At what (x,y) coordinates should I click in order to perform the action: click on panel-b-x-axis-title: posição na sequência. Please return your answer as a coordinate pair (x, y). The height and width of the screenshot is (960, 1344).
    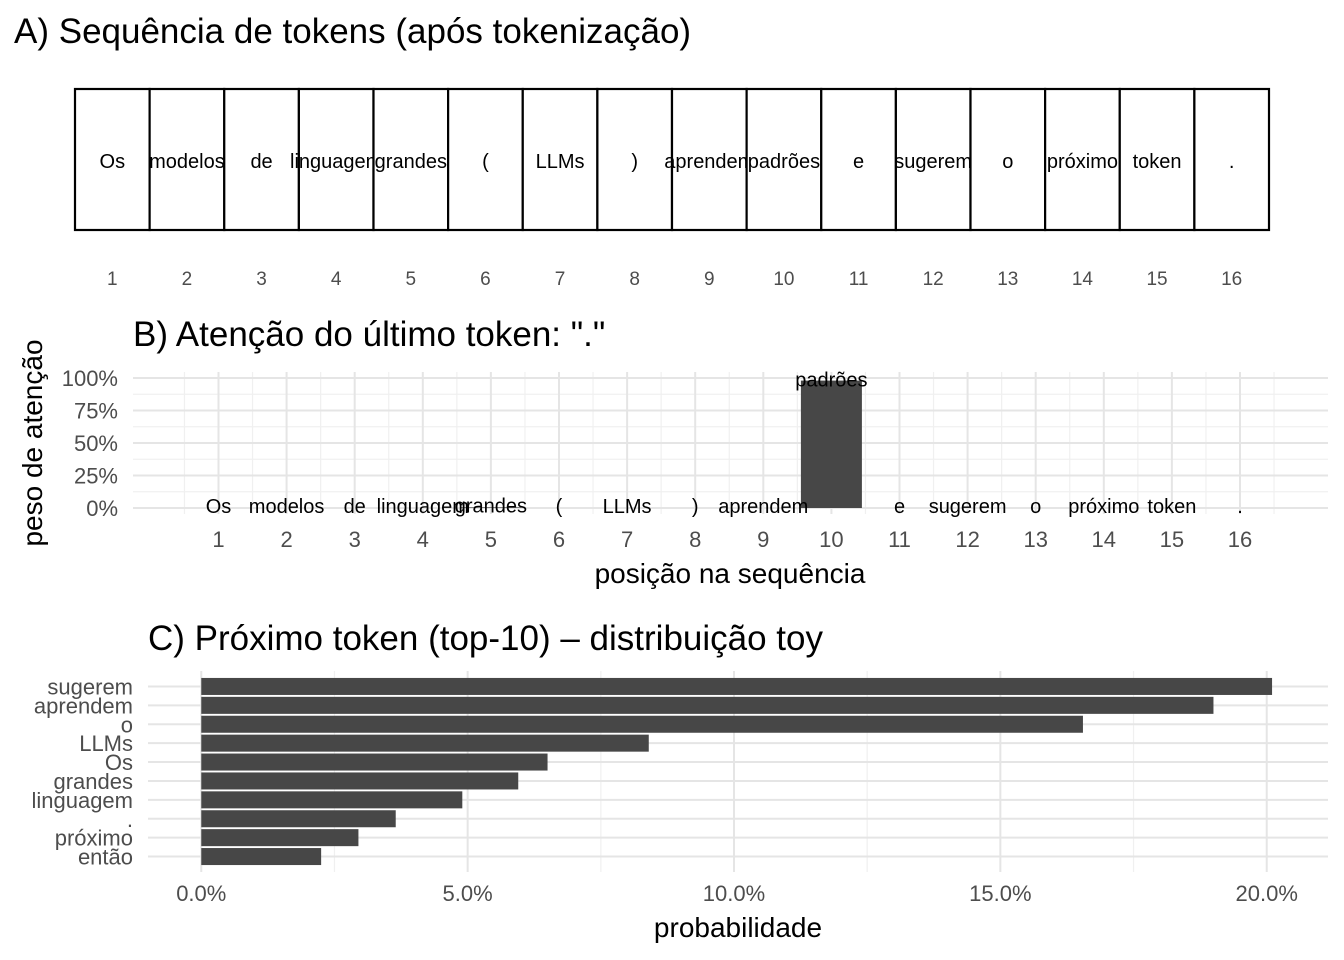
    Looking at the image, I should click on (730, 573).